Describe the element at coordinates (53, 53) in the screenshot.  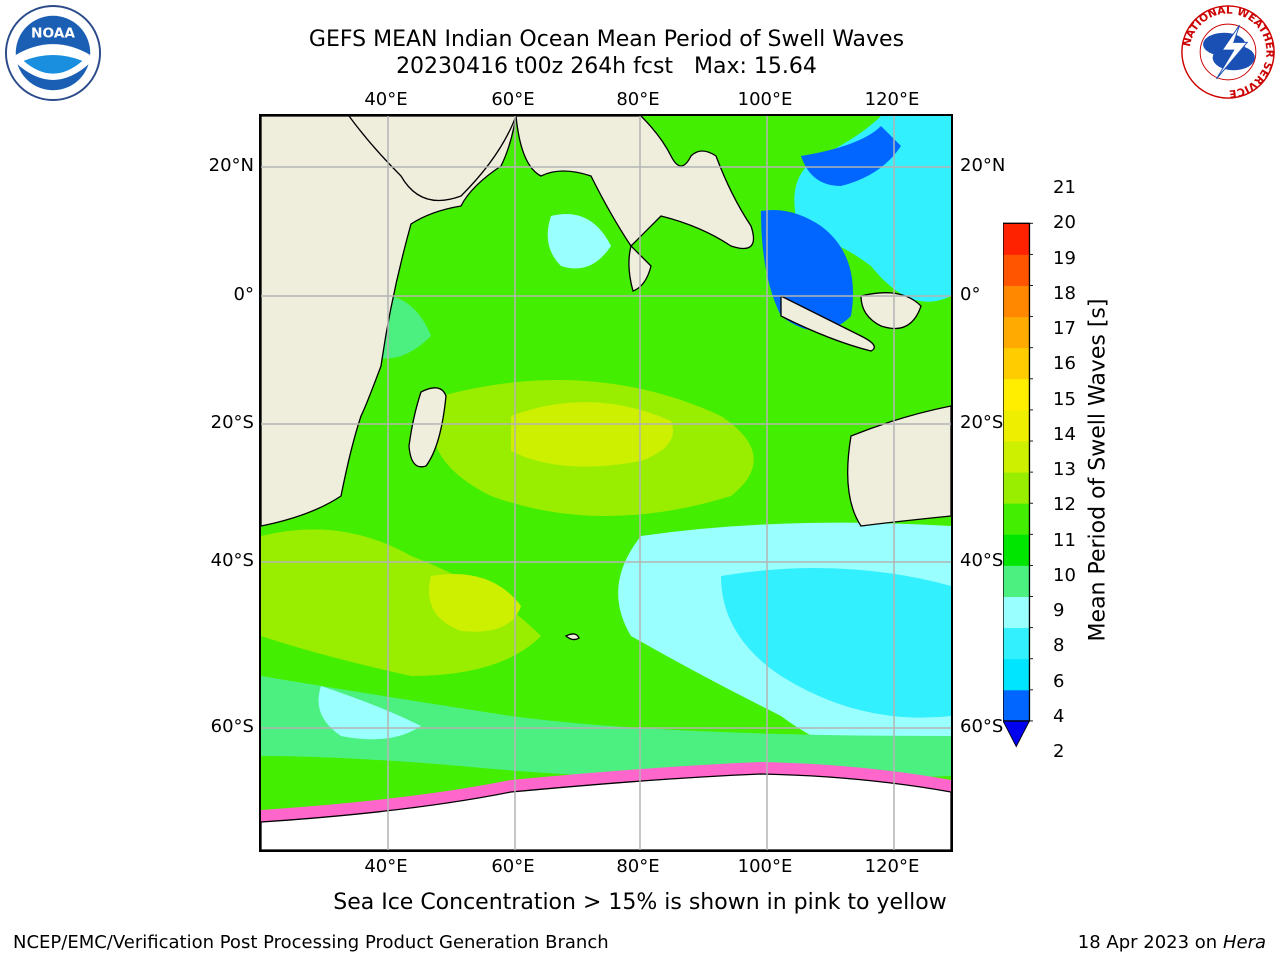
I see `noaa-logo: NOAA` at that location.